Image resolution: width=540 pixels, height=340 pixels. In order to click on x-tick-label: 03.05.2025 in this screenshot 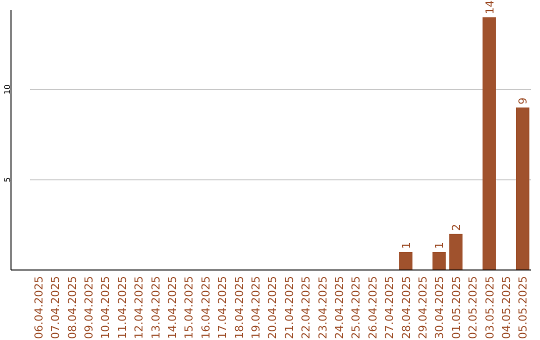, I will do `click(489, 307)`.